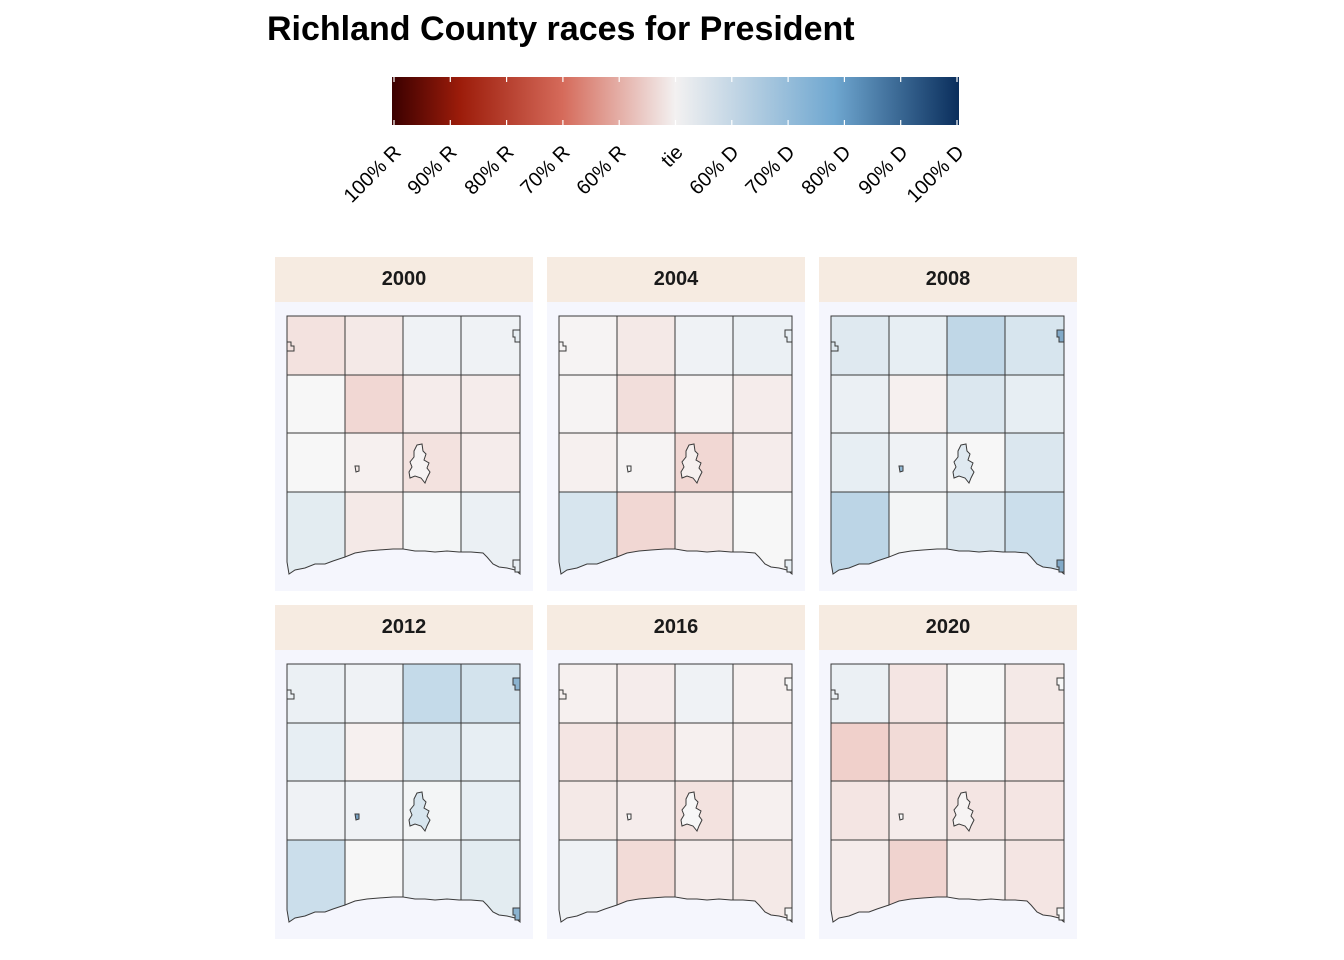  Describe the element at coordinates (404, 627) in the screenshot. I see `facet-strip-label: 2012` at that location.